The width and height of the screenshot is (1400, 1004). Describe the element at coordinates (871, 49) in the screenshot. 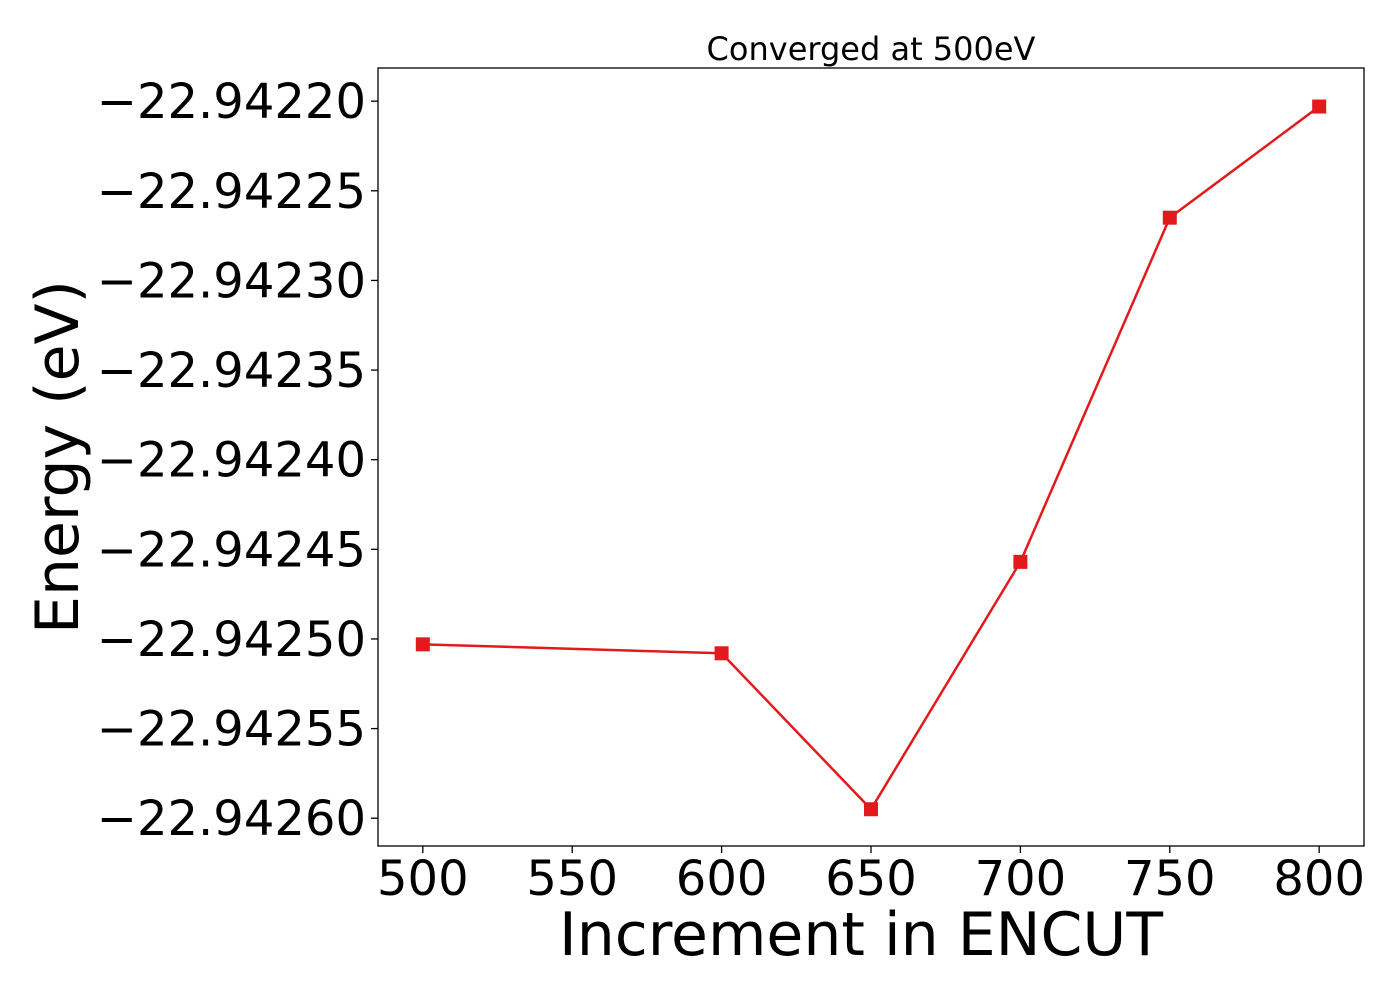

I see `chart-title: Converged at 500eV` at that location.